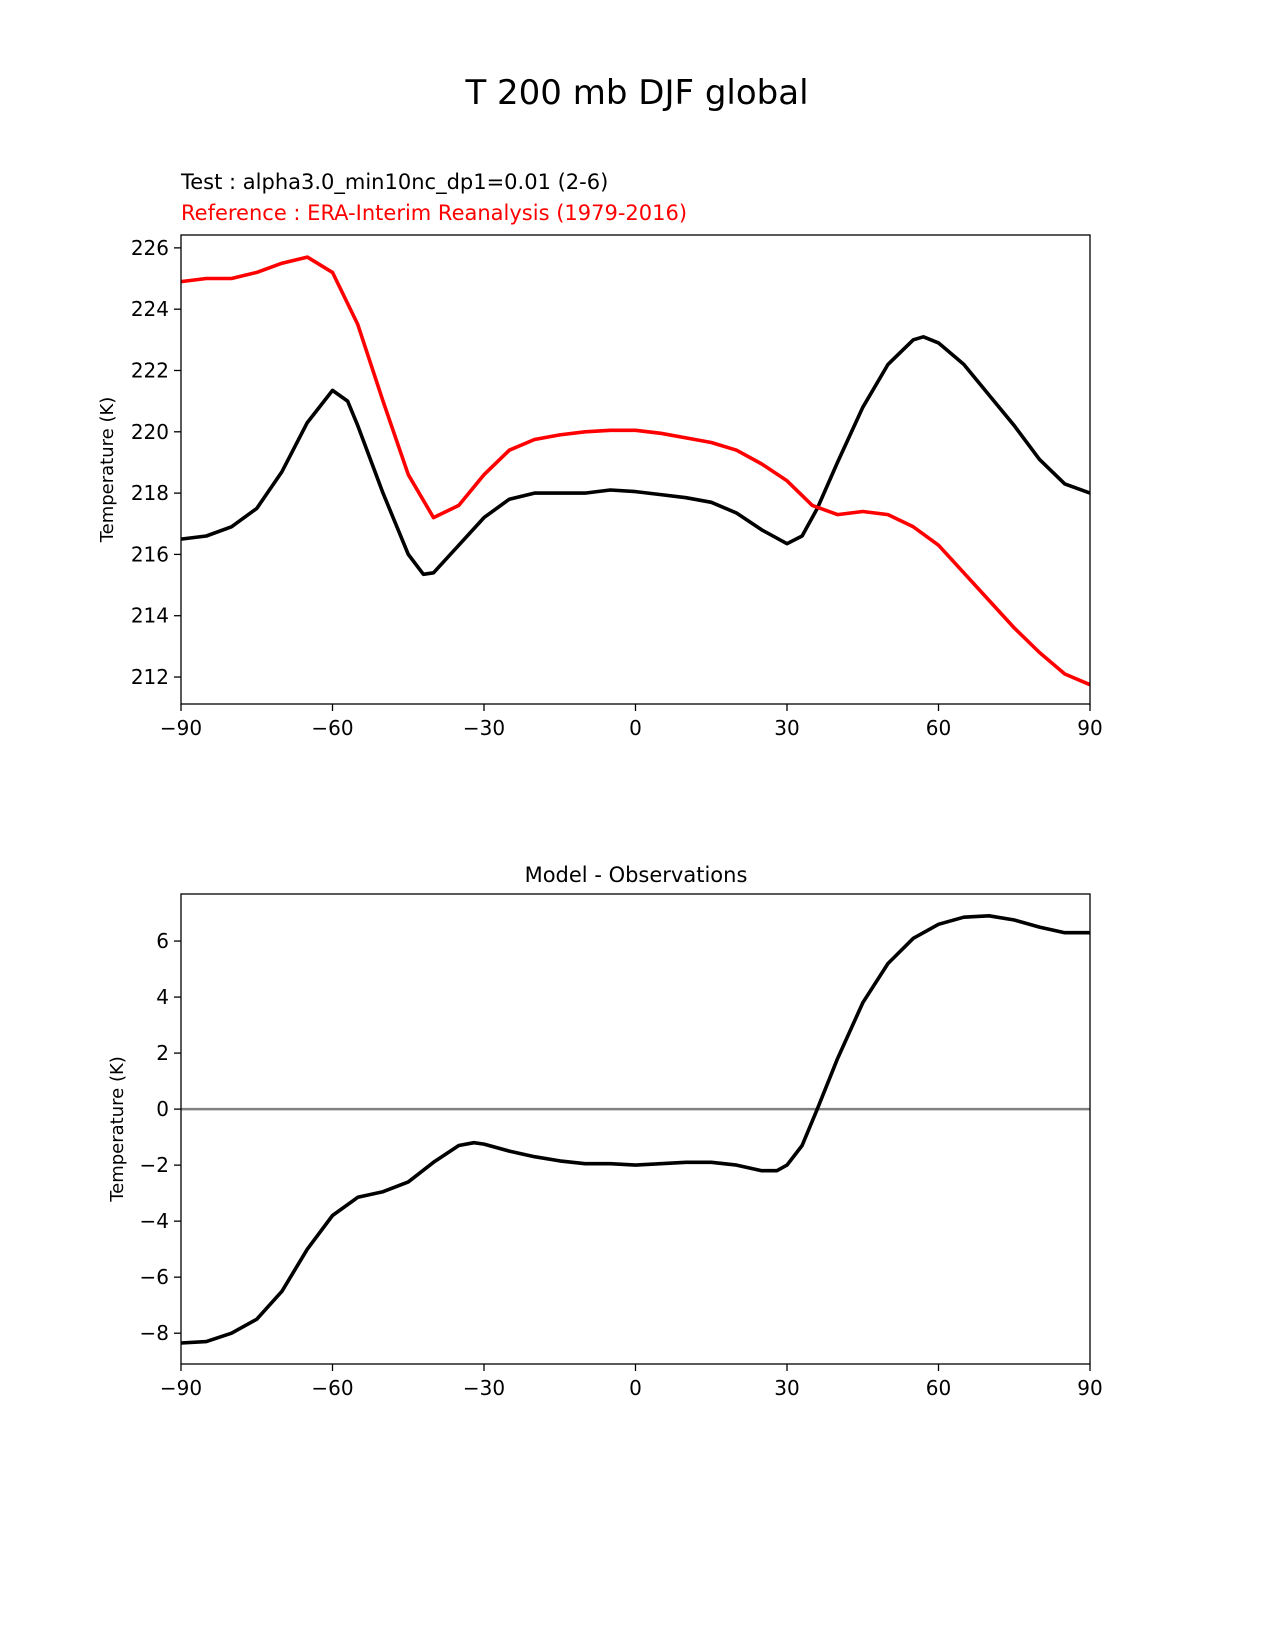 This screenshot has height=1650, width=1275. Describe the element at coordinates (150, 677) in the screenshot. I see `y-tick-label: 212` at that location.